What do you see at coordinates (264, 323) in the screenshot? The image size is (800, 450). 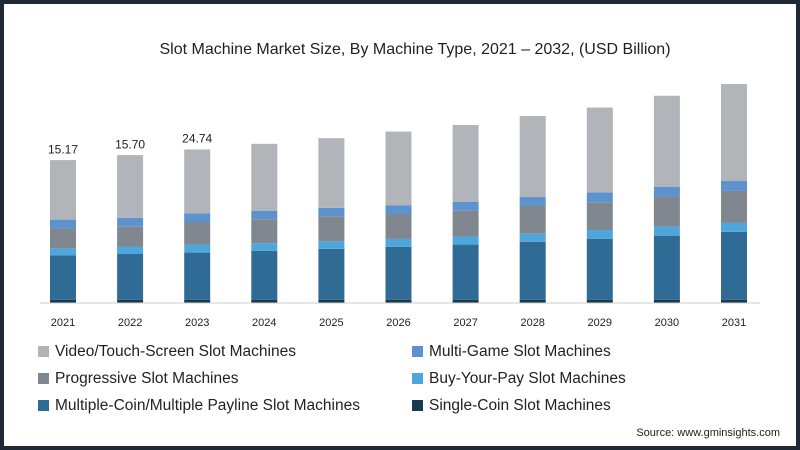 I see `x-tick-label: 2024` at bounding box center [264, 323].